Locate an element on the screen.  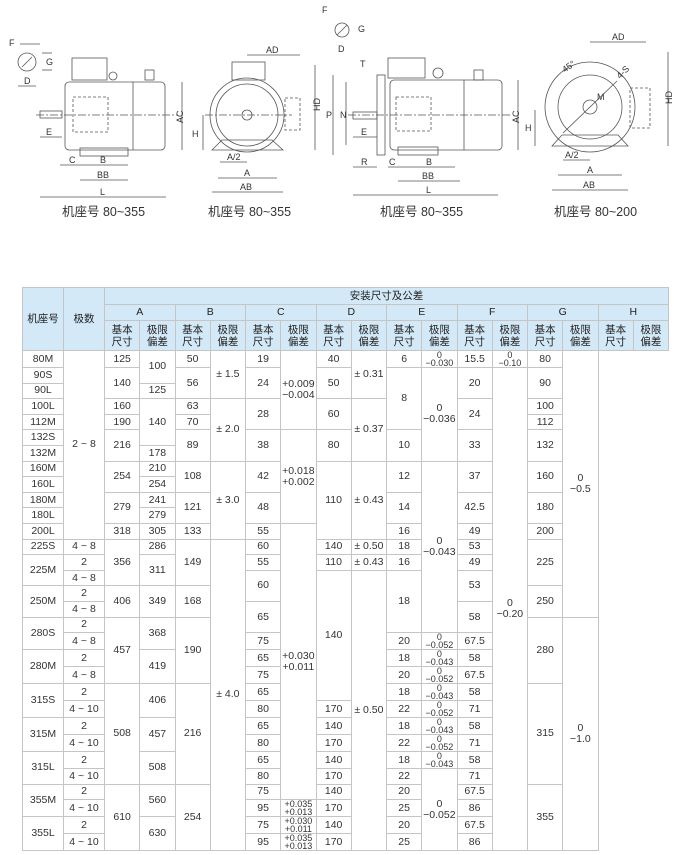
H-basic-cell: 100 is located at coordinates (545, 406).